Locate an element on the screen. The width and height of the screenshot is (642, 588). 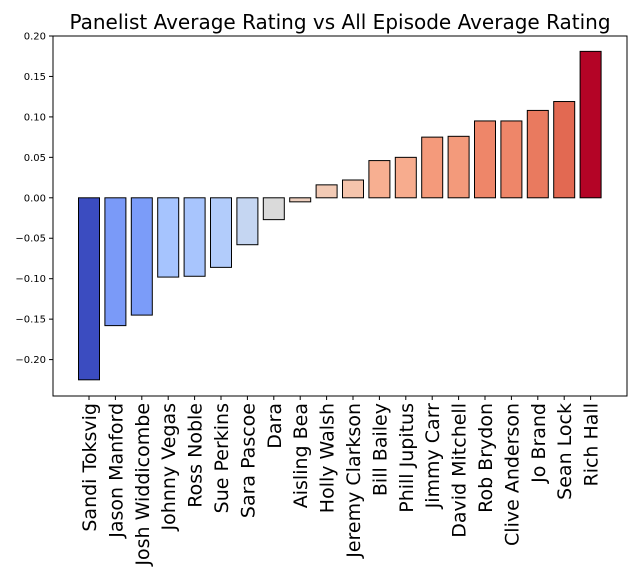
y-tick-label: −0.05 is located at coordinates (30, 239).